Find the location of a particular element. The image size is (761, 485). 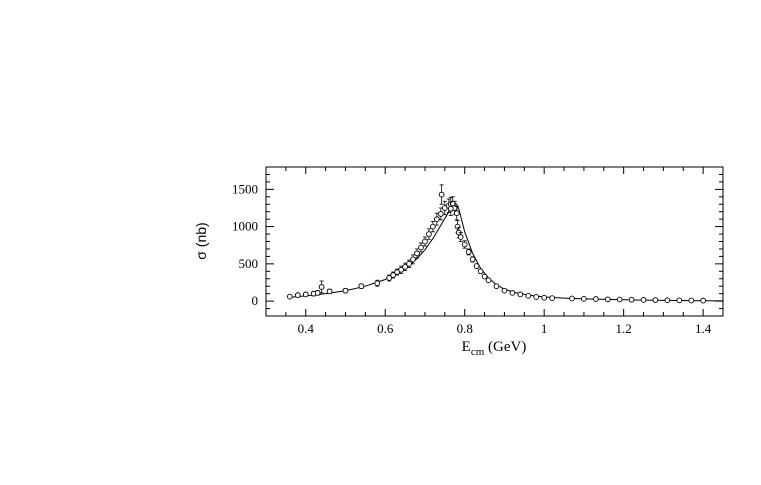

x-tick-label: 1.4 is located at coordinates (703, 328).